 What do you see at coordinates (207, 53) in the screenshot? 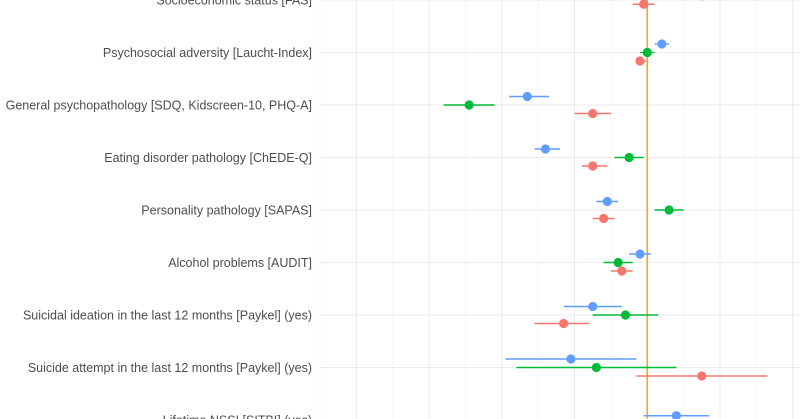
I see `category-label: Psychosocial adversity [Laucht-Index]` at bounding box center [207, 53].